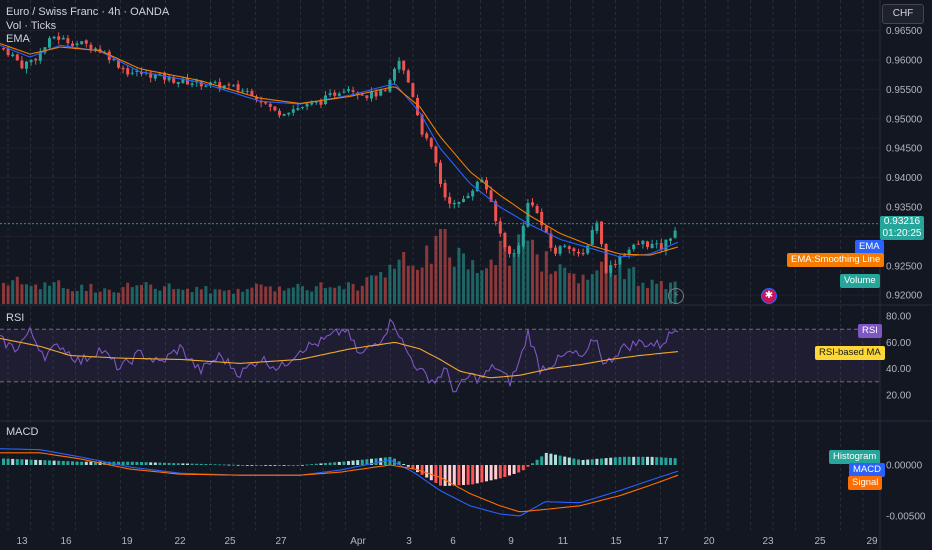  I want to click on time-tick-label: Apr, so click(358, 541).